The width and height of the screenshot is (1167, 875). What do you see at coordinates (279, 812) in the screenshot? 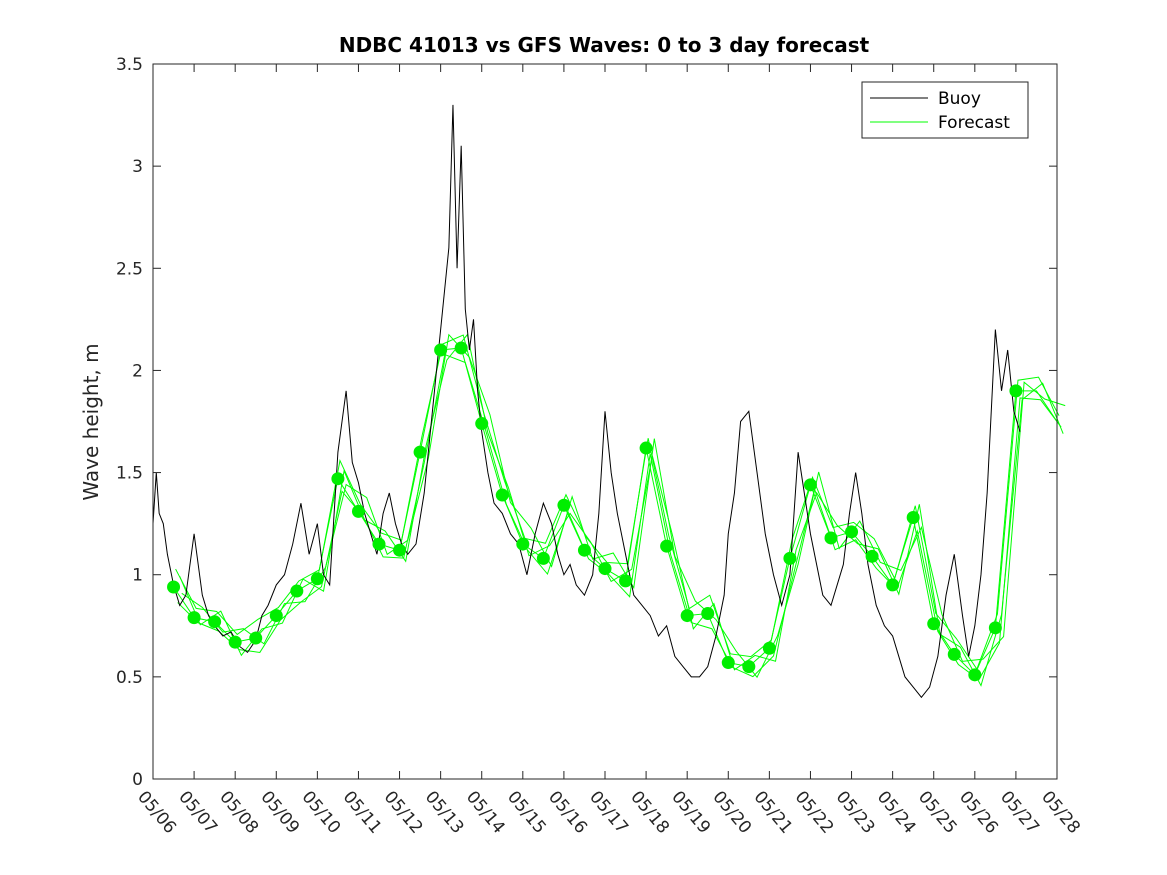
I see `x-tick-label: 05/09` at bounding box center [279, 812].